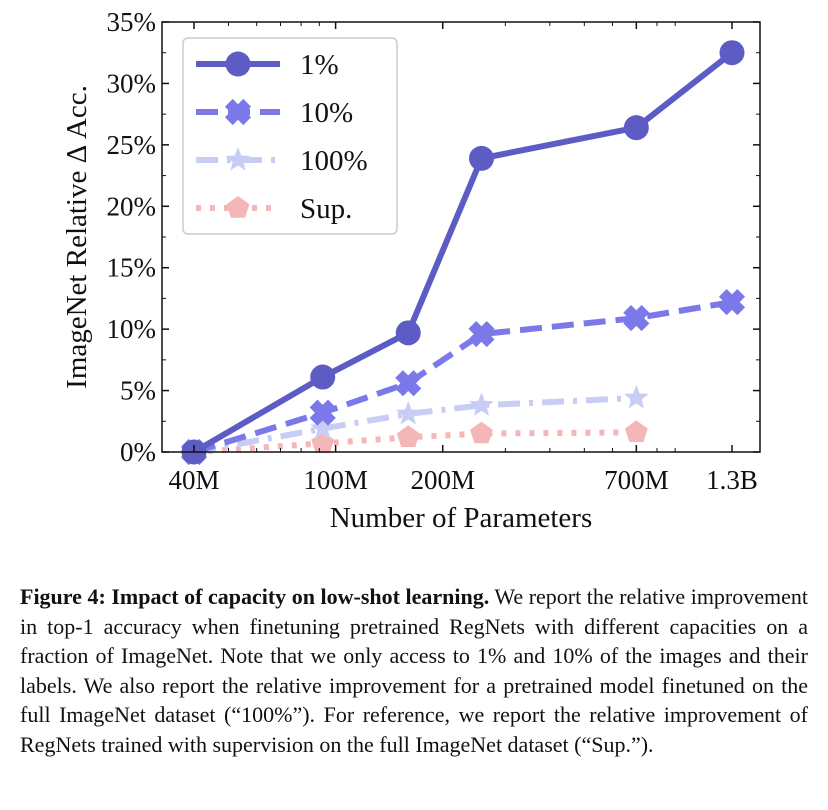 The image size is (828, 810). Describe the element at coordinates (442, 480) in the screenshot. I see `x-tick-label: 200M` at that location.